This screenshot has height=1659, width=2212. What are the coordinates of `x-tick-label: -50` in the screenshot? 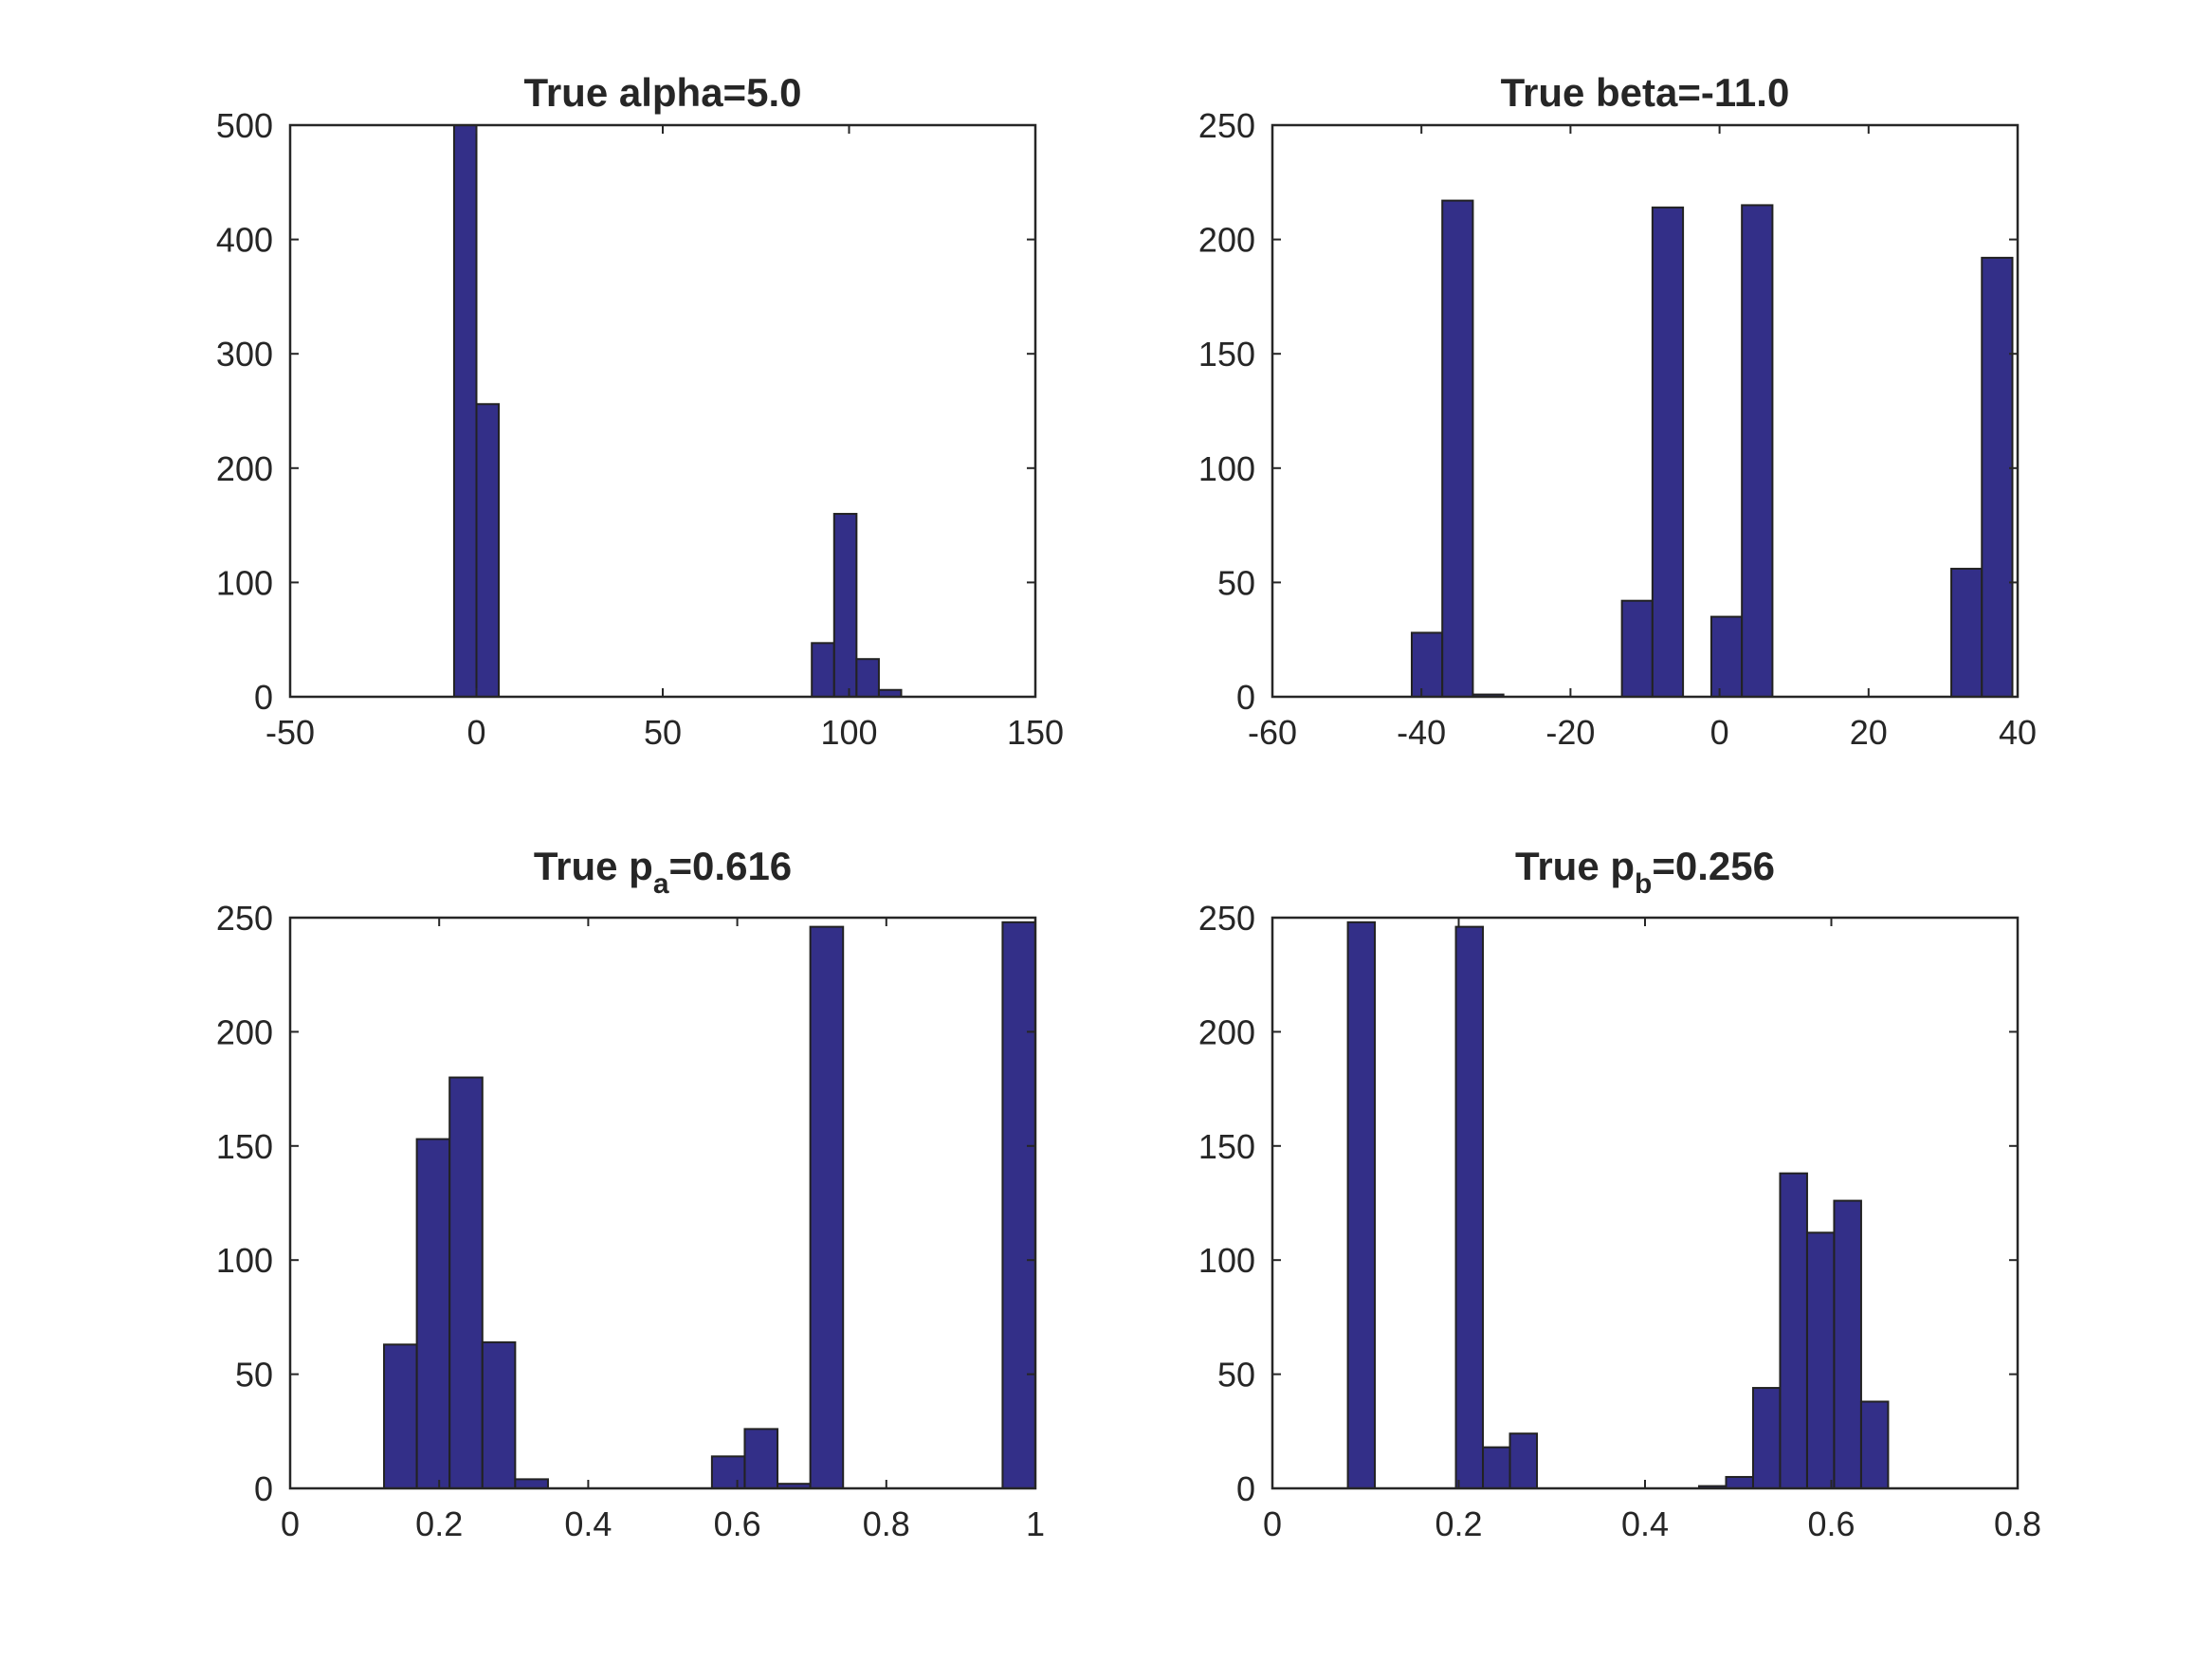 It's located at (290, 732).